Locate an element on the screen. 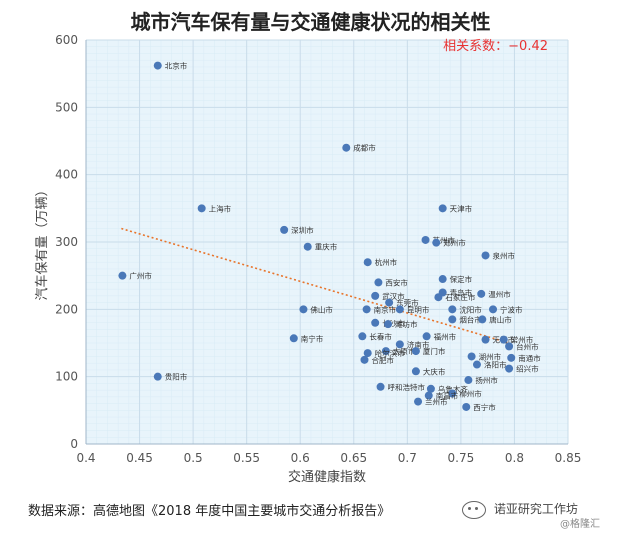  x-tick-label: 0.55 is located at coordinates (246, 458).